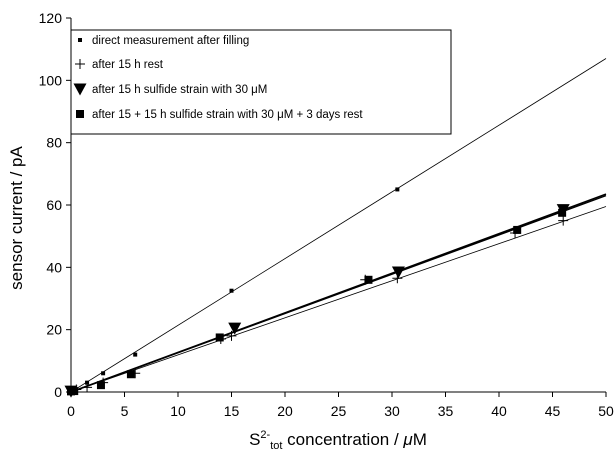 The width and height of the screenshot is (616, 460). What do you see at coordinates (339, 411) in the screenshot?
I see `x-tick-label: 25` at bounding box center [339, 411].